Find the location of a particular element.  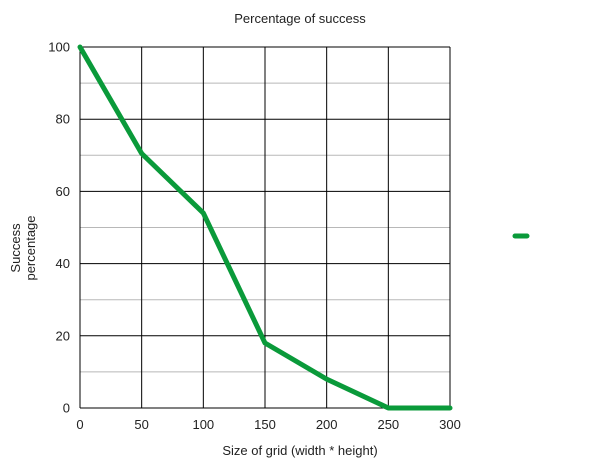

y-axis-label: Success percentage is located at coordinates (23, 247).